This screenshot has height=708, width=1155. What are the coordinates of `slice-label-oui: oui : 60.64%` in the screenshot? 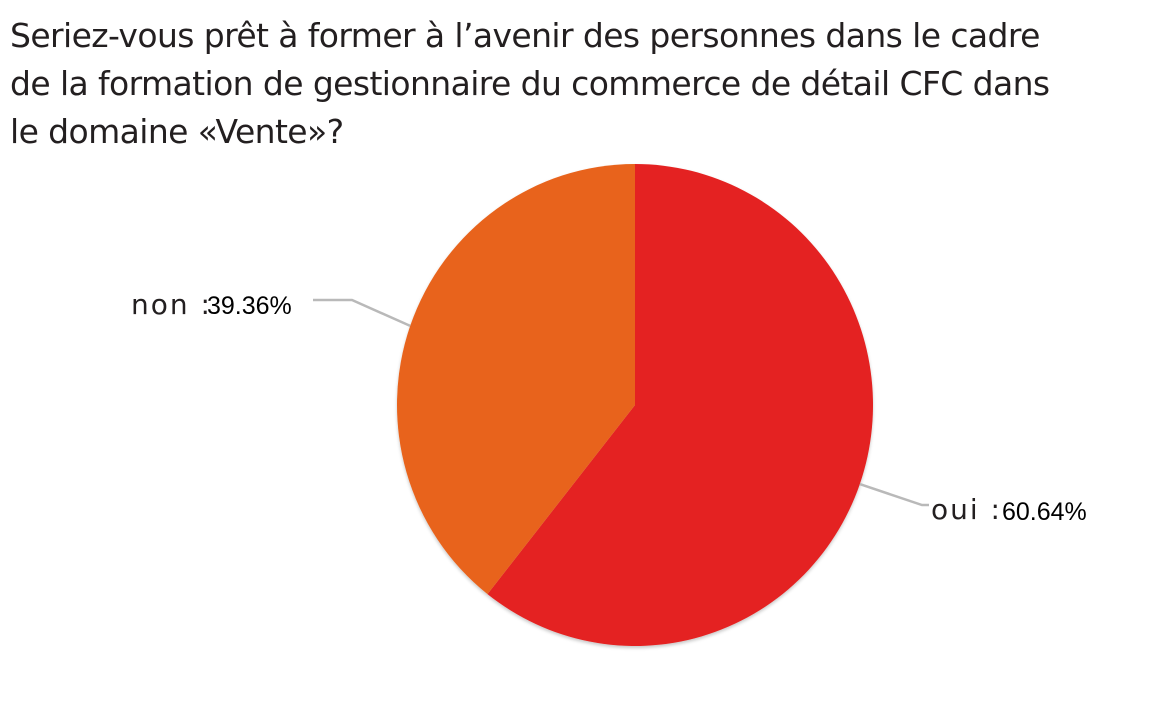 It's located at (1009, 509).